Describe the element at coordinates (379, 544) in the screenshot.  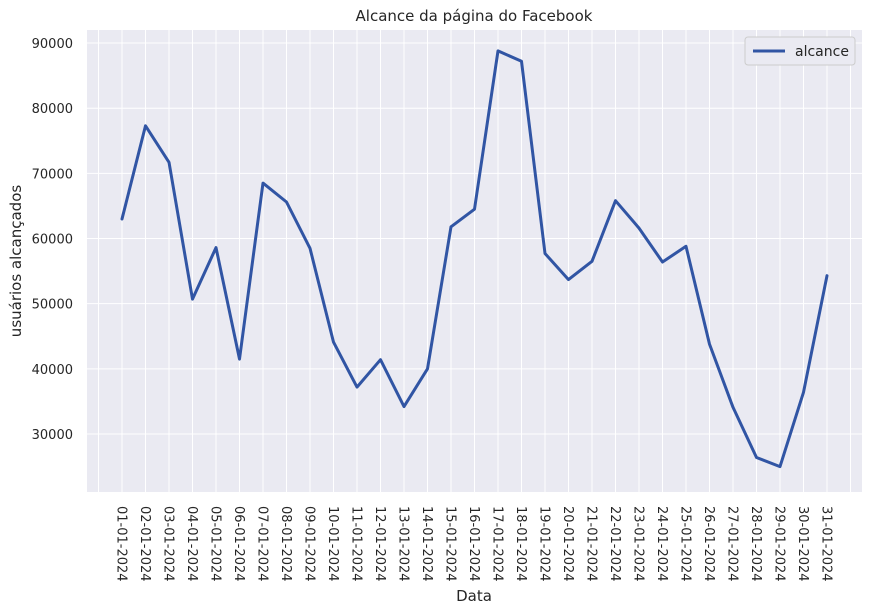
I see `x-tick-label: 12-01-2024` at that location.